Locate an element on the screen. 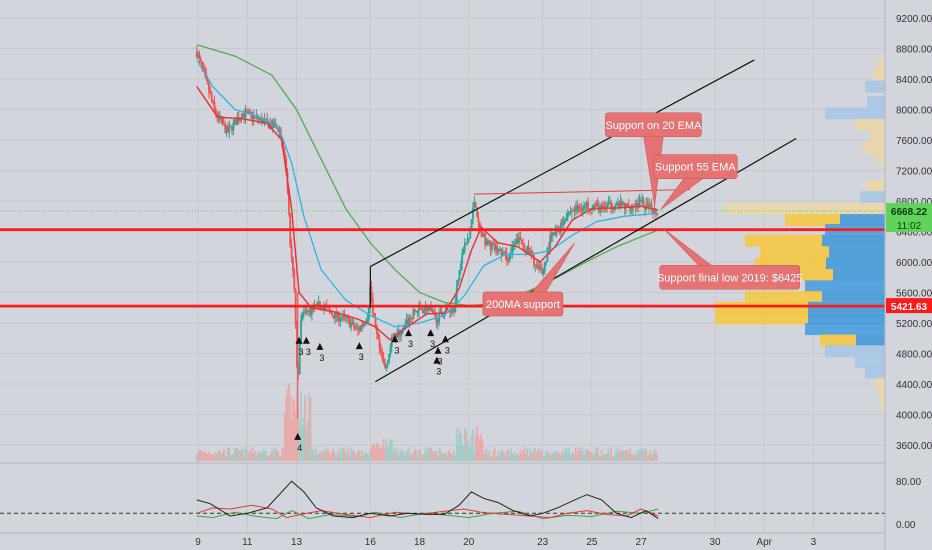  annotation-box is located at coordinates (653, 125).